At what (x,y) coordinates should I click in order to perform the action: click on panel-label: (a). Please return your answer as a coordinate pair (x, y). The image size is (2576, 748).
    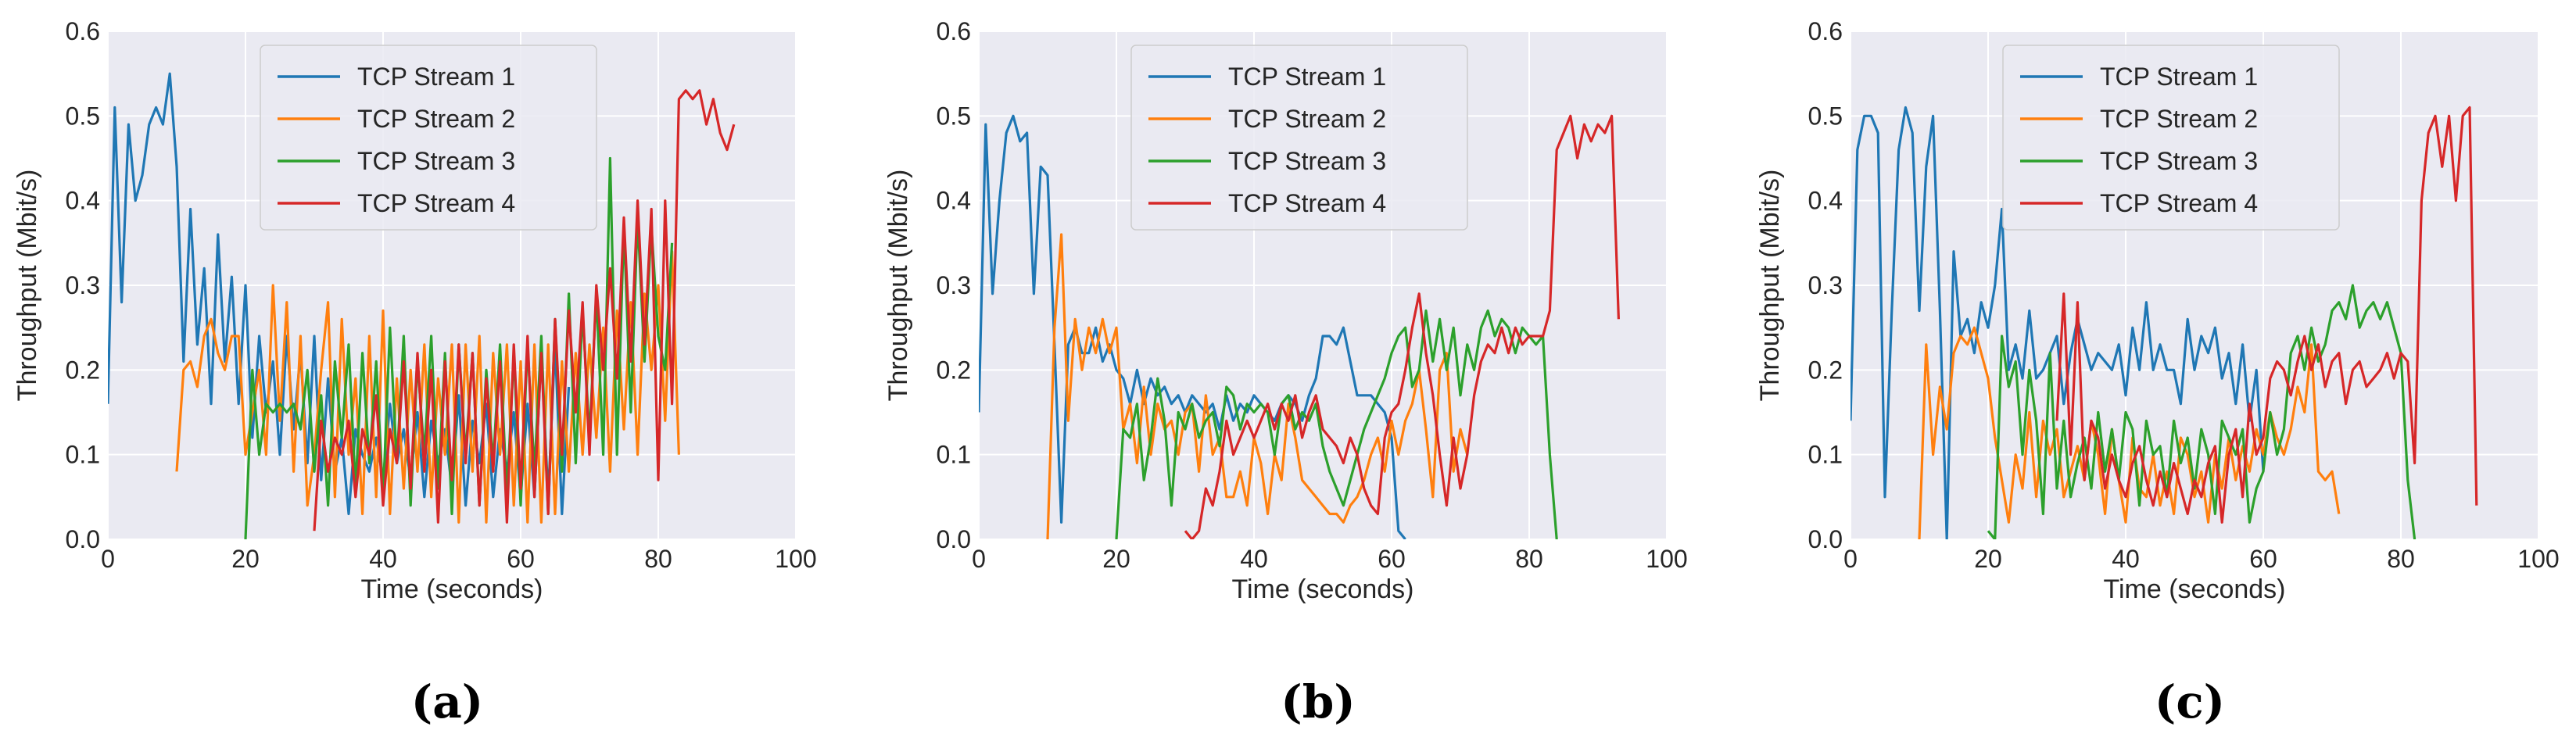
    Looking at the image, I should click on (447, 701).